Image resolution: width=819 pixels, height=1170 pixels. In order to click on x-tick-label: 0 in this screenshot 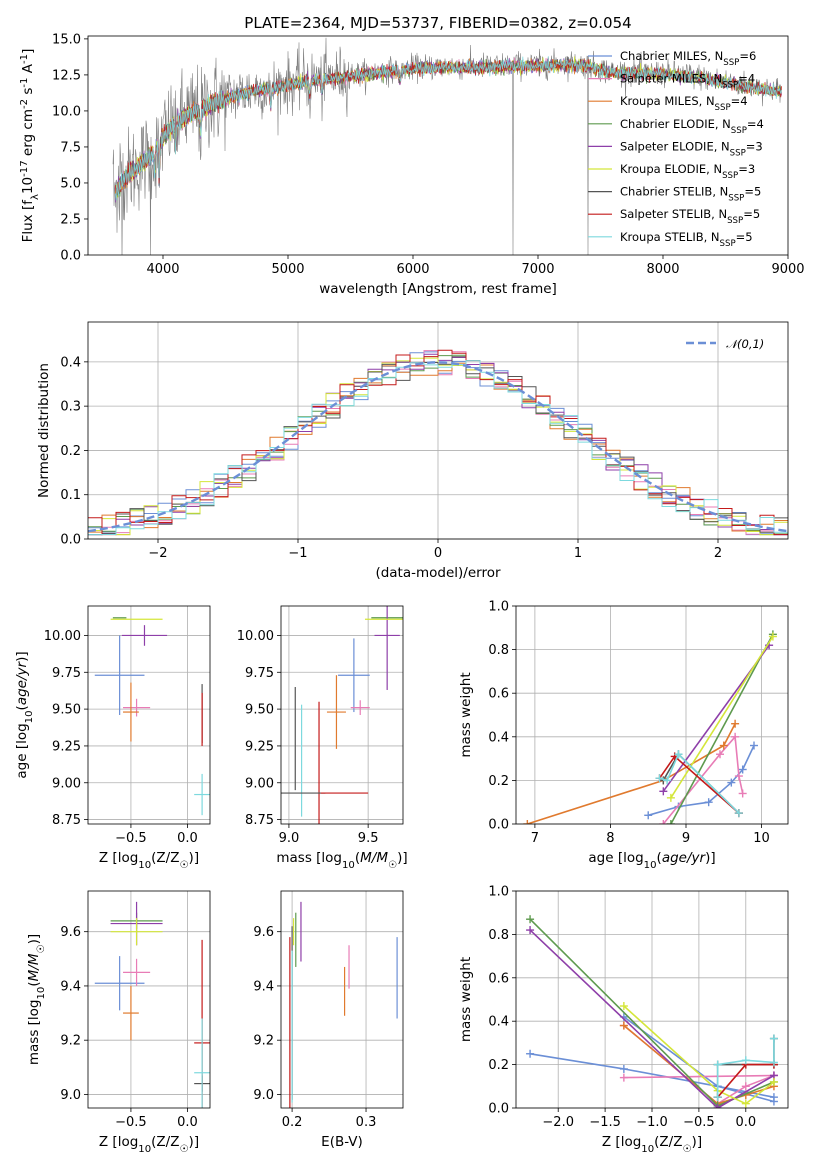, I will do `click(438, 553)`.